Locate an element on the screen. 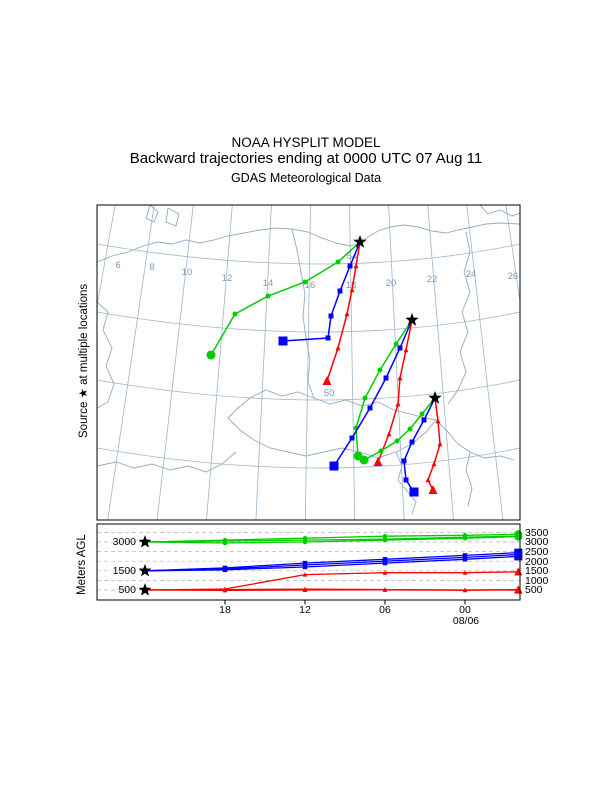 This screenshot has width=612, height=792. map-y-axis-label: Source ★ at multiple locations is located at coordinates (84, 360).